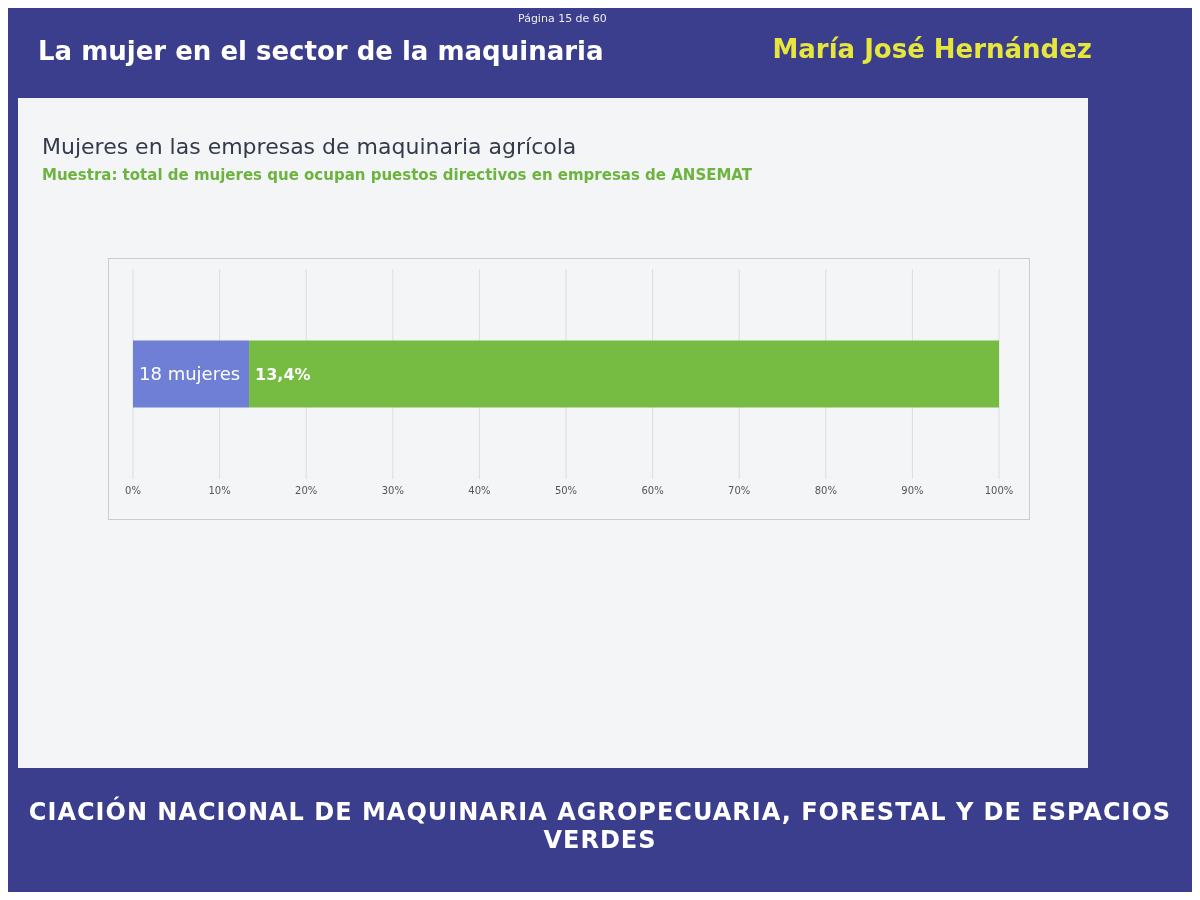  Describe the element at coordinates (283, 374) in the screenshot. I see `annotation: 13,4%` at that location.